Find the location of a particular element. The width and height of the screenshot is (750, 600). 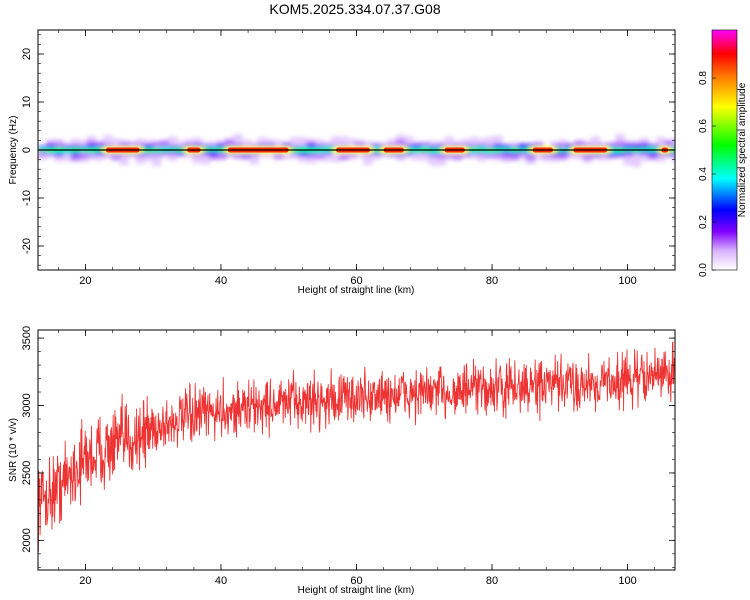

y-tick-label: -10 is located at coordinates (27, 198).